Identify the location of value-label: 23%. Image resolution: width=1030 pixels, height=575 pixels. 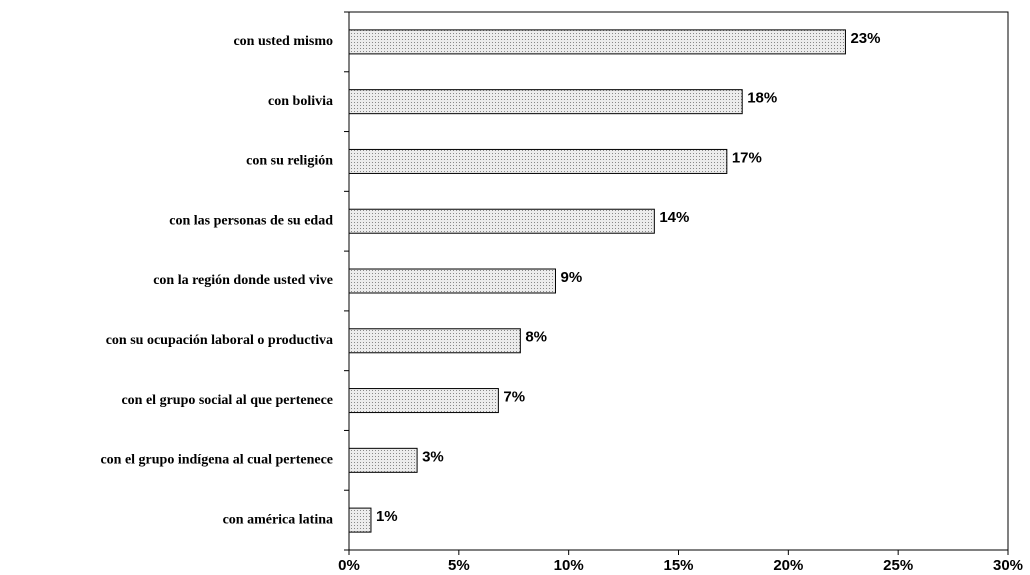
(865, 38).